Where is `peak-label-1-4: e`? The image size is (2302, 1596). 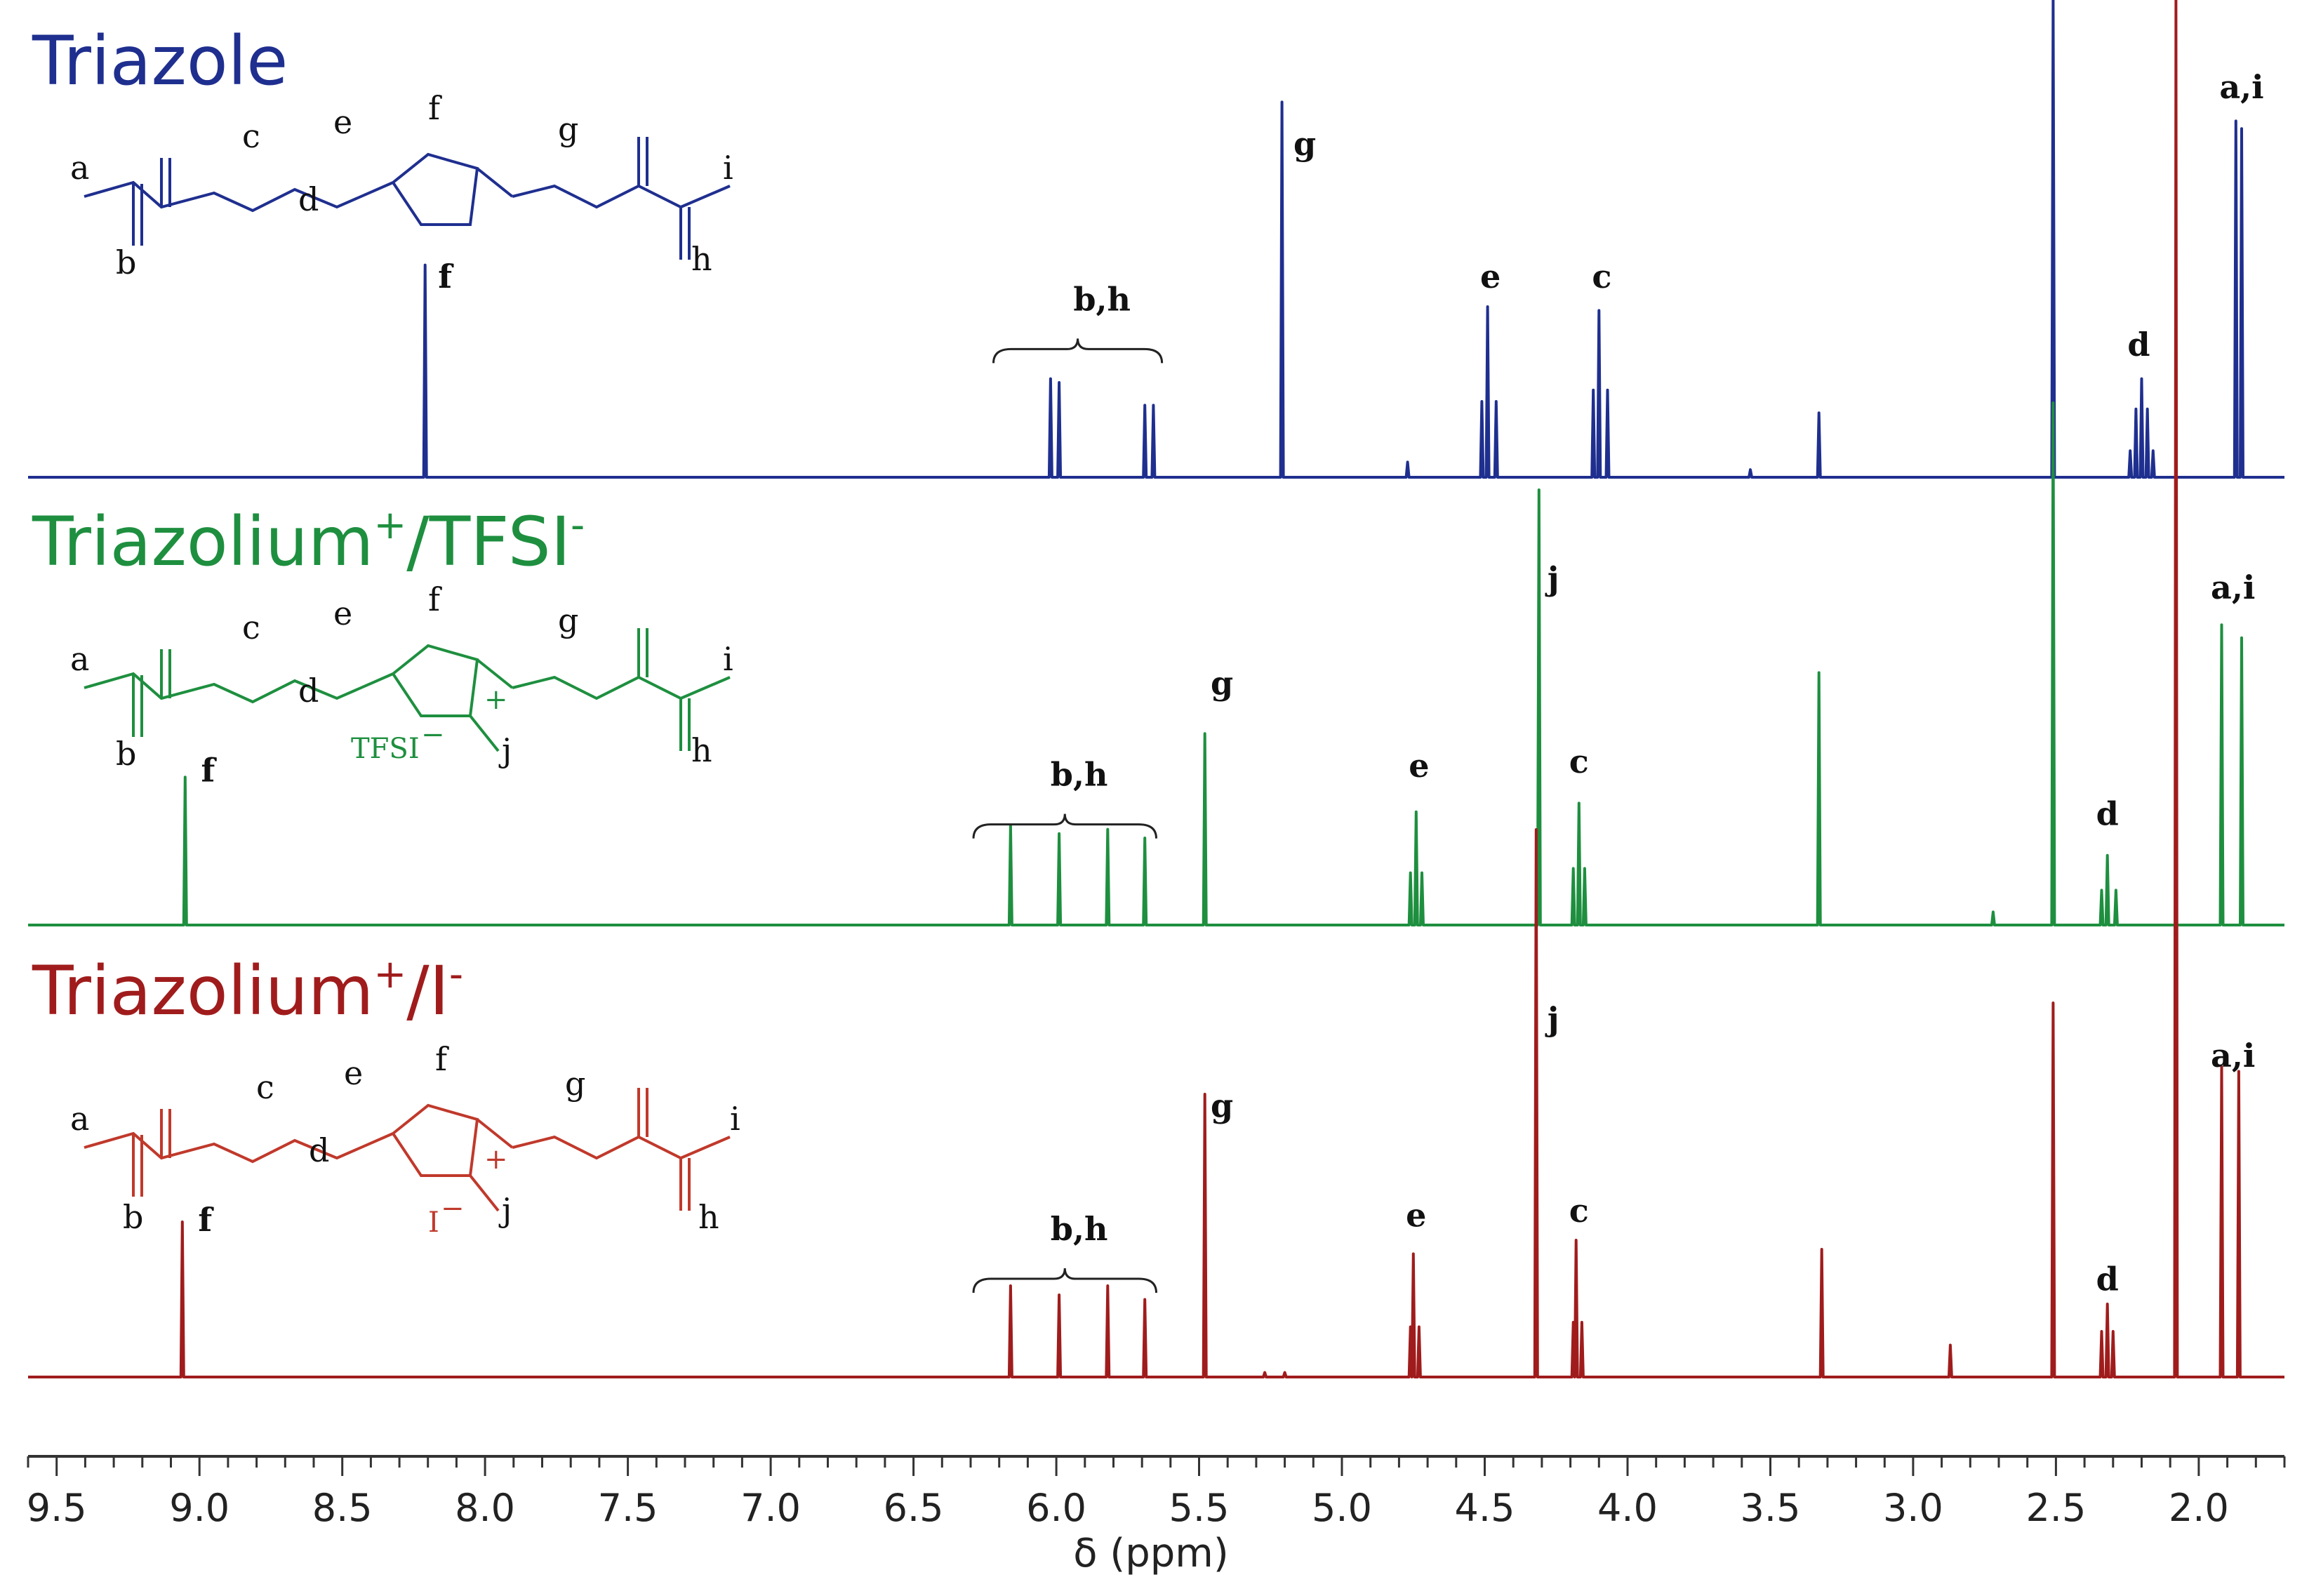
peak-label-1-4: e is located at coordinates (1419, 766).